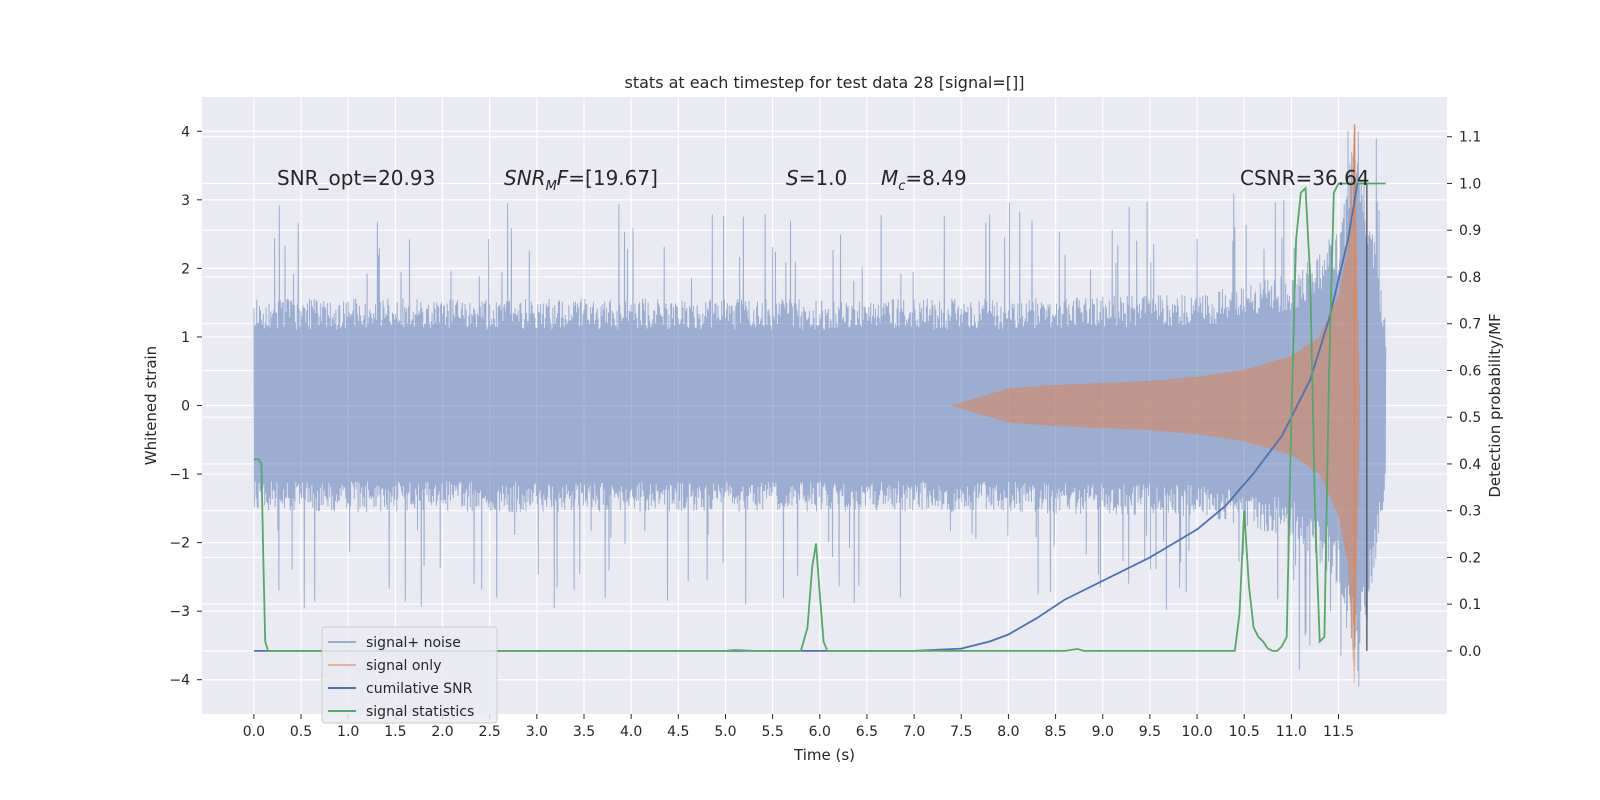 The height and width of the screenshot is (800, 1600). Describe the element at coordinates (185, 338) in the screenshot. I see `y-tick-label: 1` at that location.